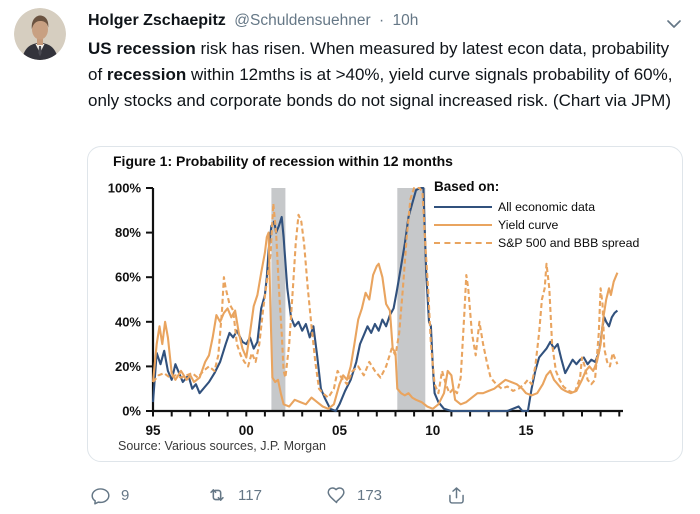 Image resolution: width=700 pixels, height=514 pixels. Describe the element at coordinates (405, 20) in the screenshot. I see `tweet-timestamp: 10h` at that location.